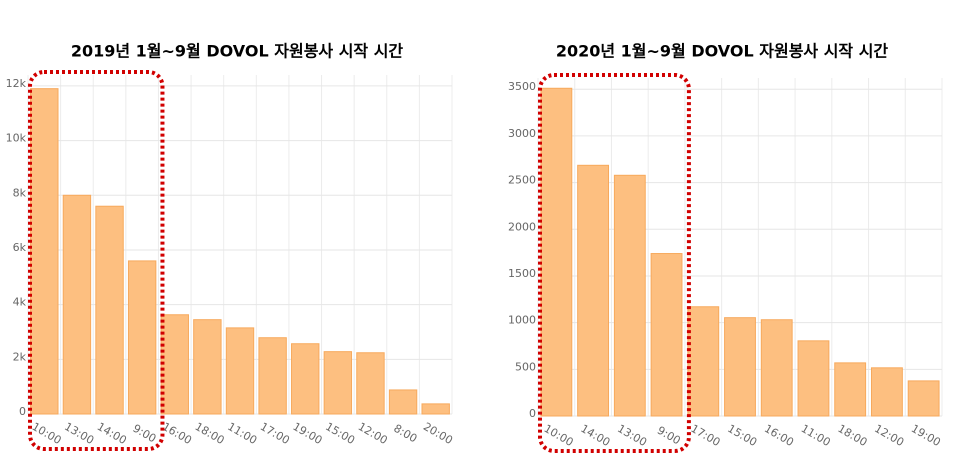  What do you see at coordinates (525, 366) in the screenshot?
I see `y-tick-label: 500` at bounding box center [525, 366].